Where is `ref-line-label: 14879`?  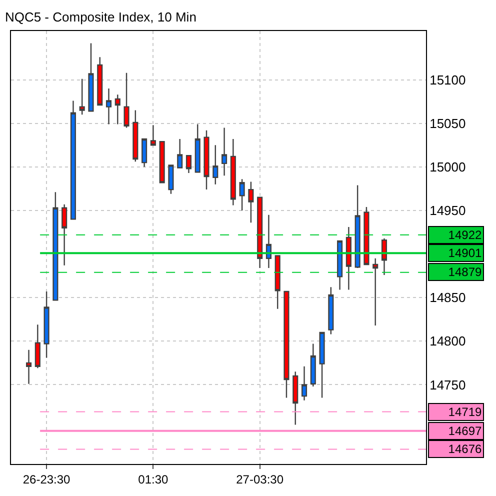 ref-line-label: 14879 is located at coordinates (465, 272).